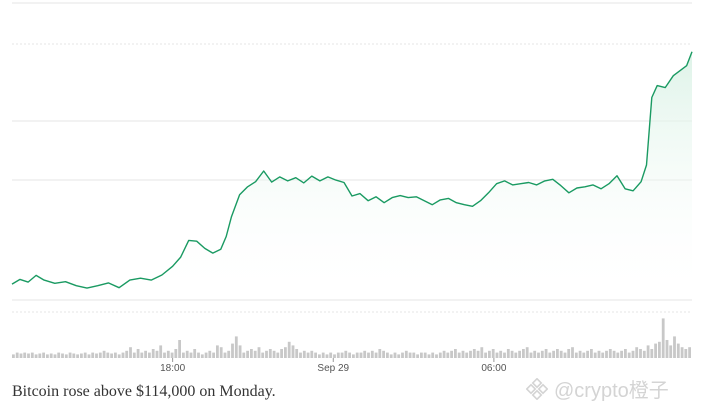  Describe the element at coordinates (493, 368) in the screenshot. I see `x-tick-label: 06:00` at that location.